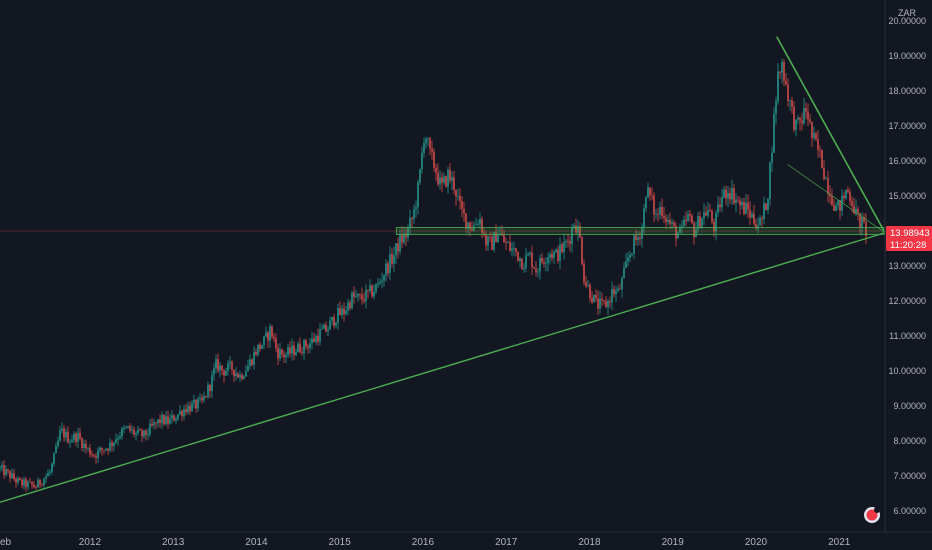 This screenshot has height=550, width=932. What do you see at coordinates (256, 542) in the screenshot?
I see `time-tick-label: 2014` at bounding box center [256, 542].